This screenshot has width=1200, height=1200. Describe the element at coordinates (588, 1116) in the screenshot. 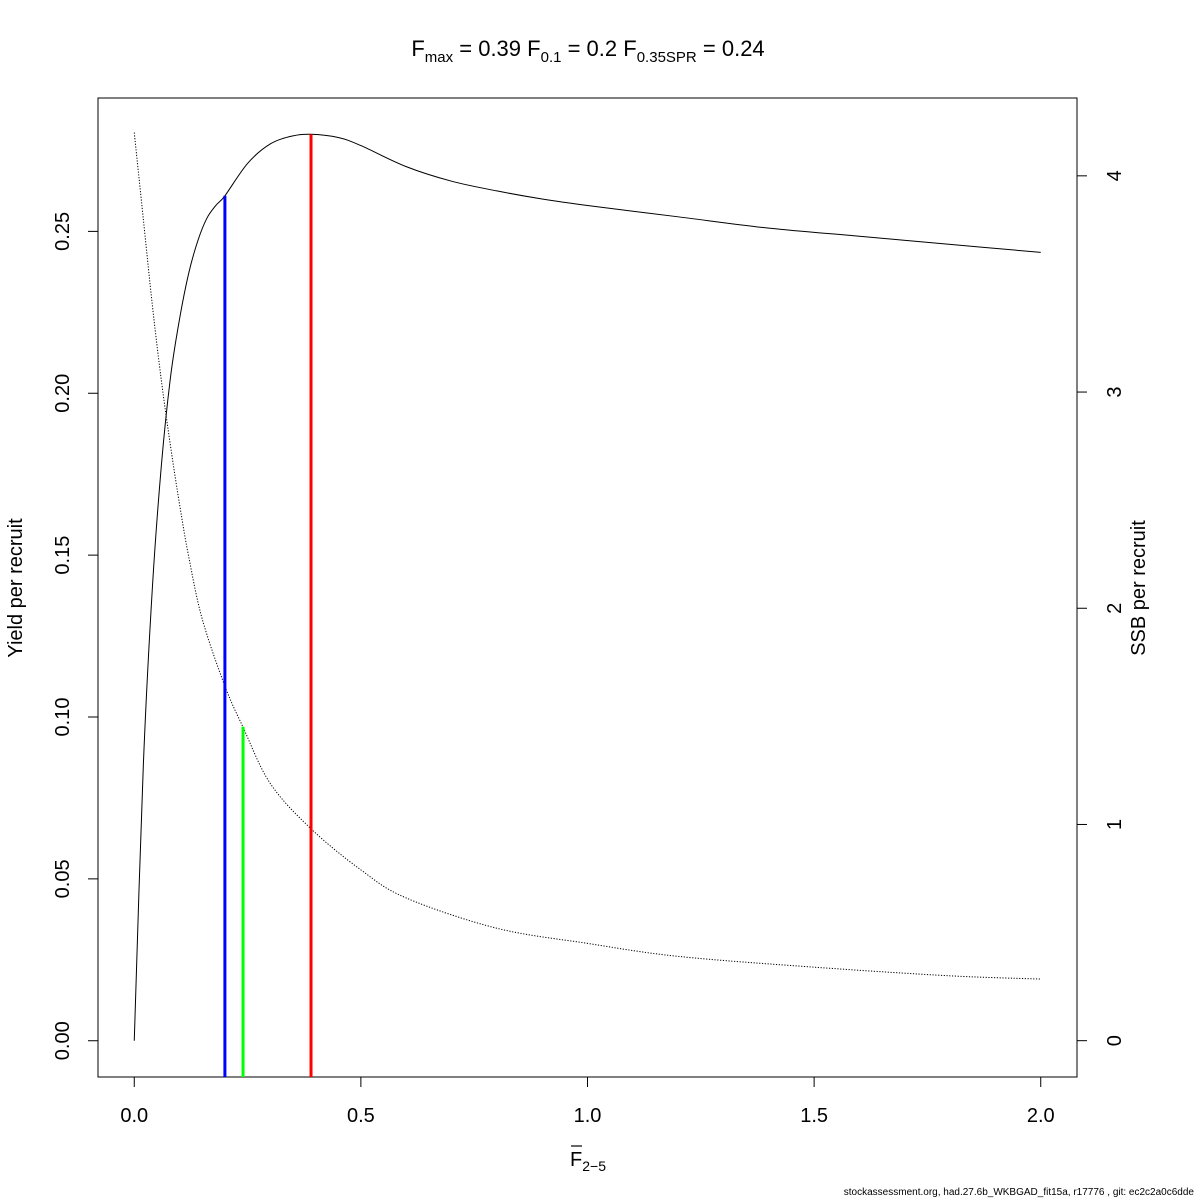

I see `x-tick-label: 1.0` at that location.